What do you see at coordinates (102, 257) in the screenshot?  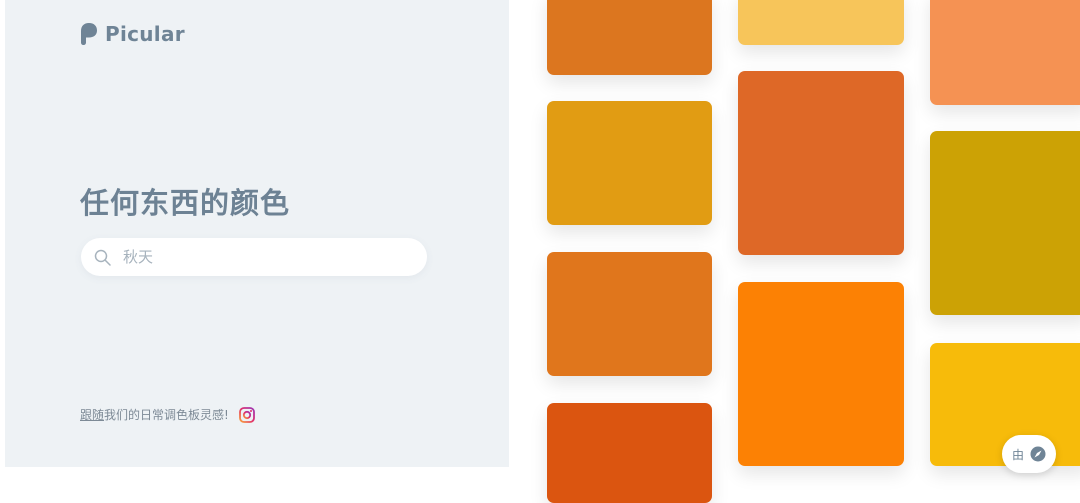 I see `search-icon` at bounding box center [102, 257].